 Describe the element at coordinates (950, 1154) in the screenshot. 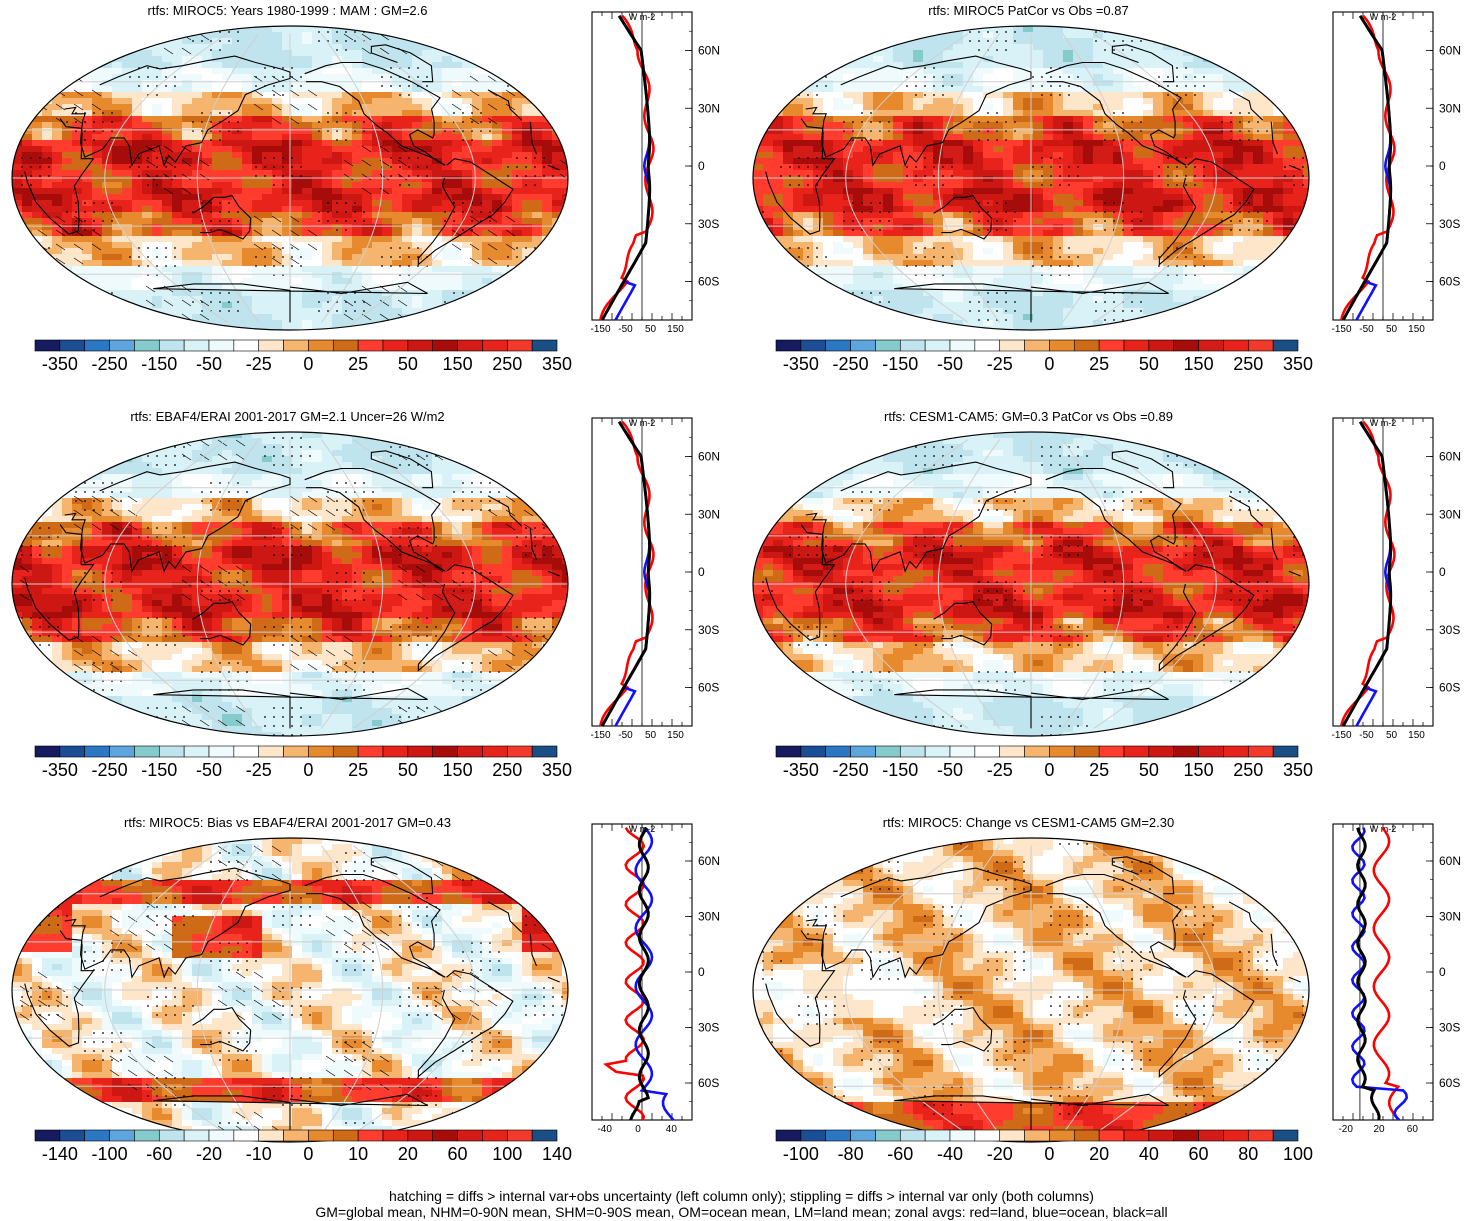

I see `colorbar-tick-label: -40` at that location.